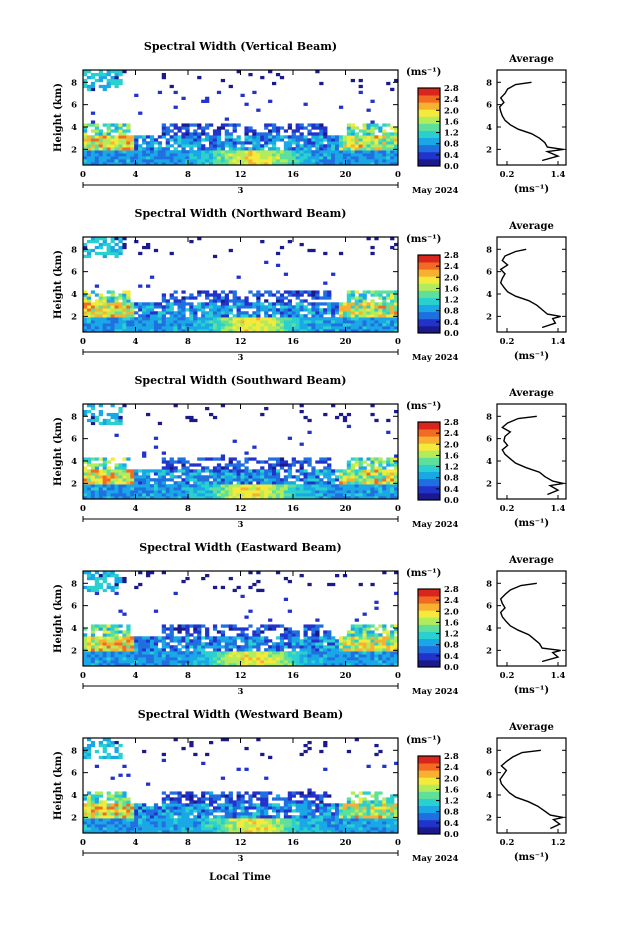  I want to click on colorbar-unit: (ms⁻¹), so click(423, 406).